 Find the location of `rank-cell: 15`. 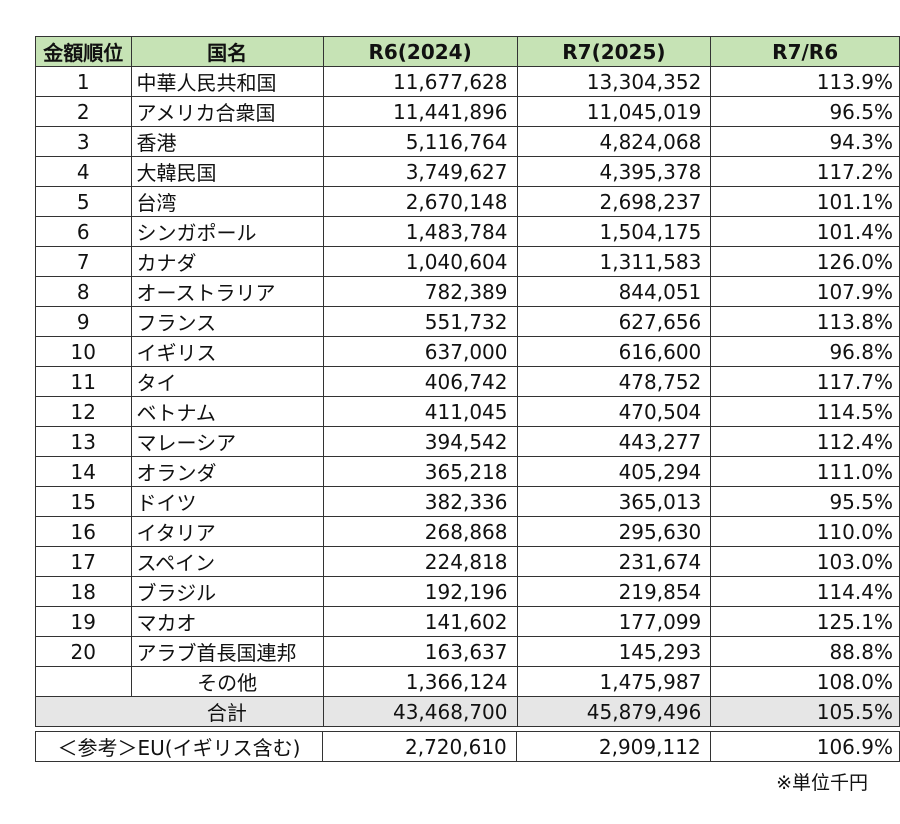

rank-cell: 15 is located at coordinates (83, 501).